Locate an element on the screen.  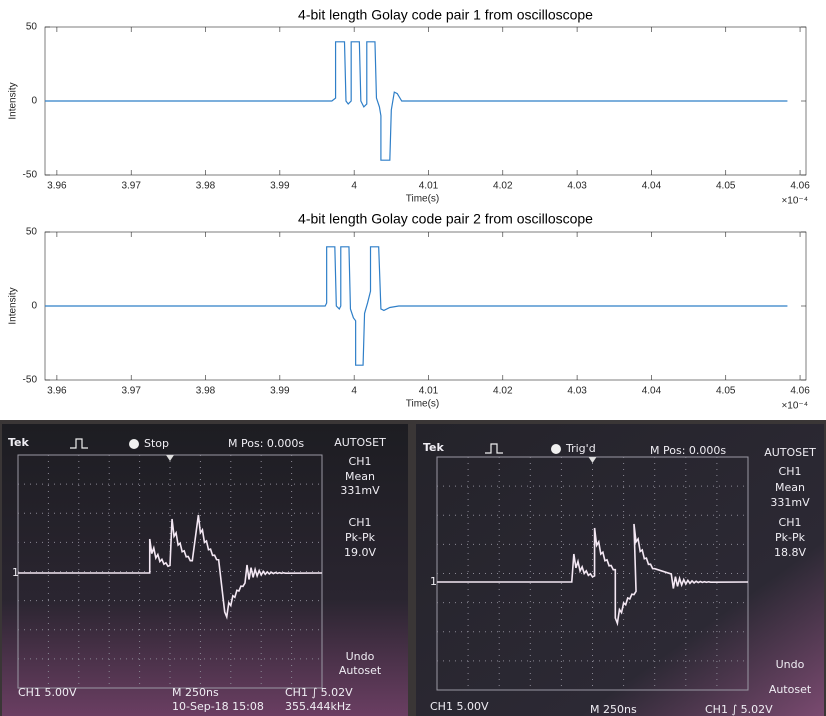
menu-item: 19.0V is located at coordinates (360, 552).